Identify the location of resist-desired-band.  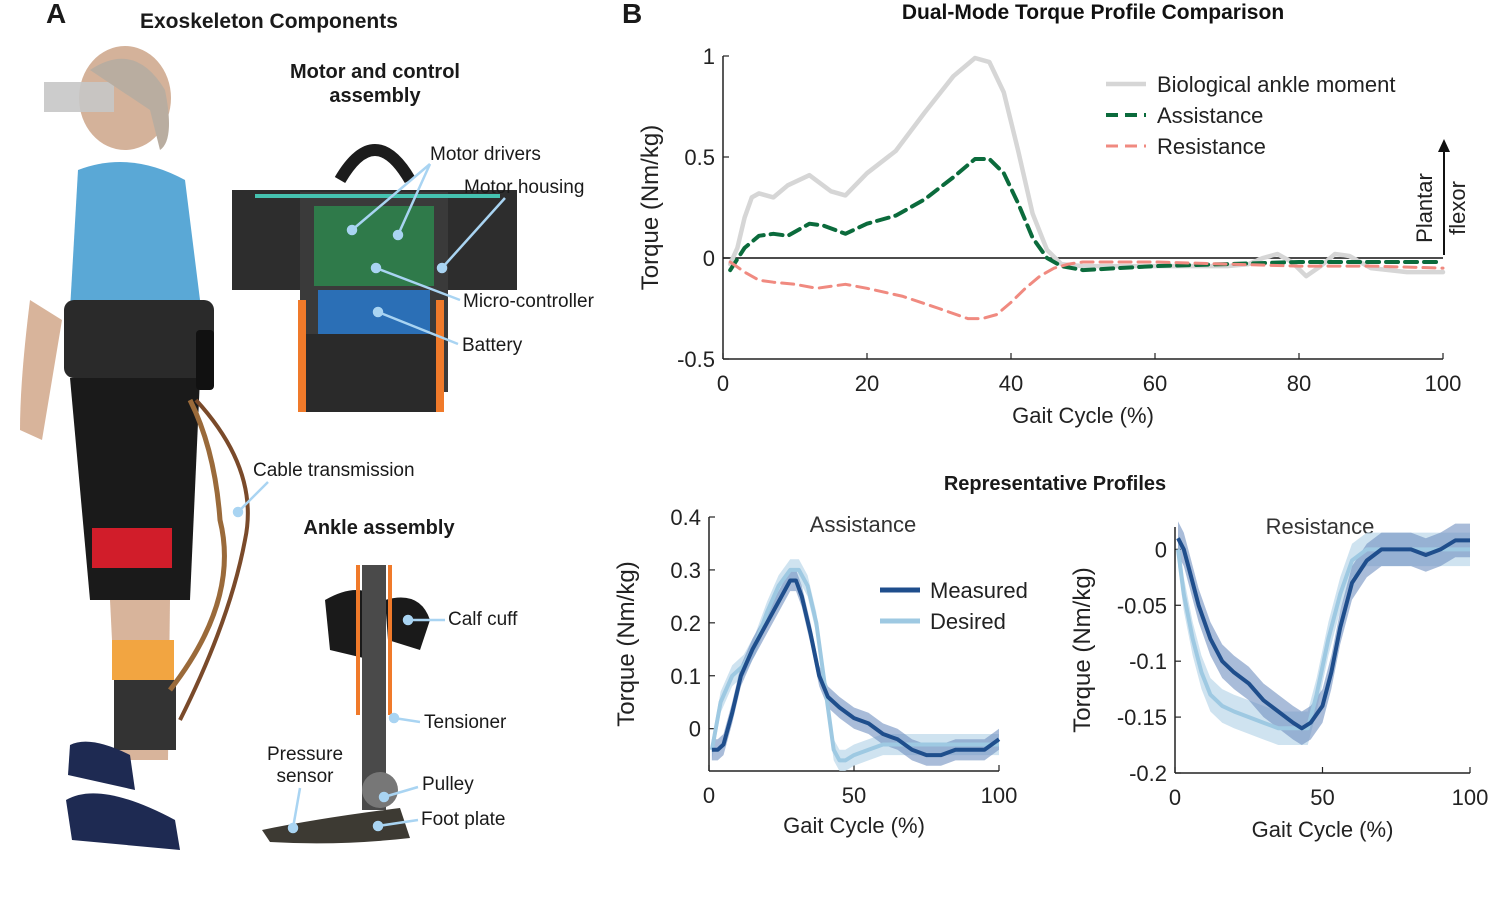
(1324, 638).